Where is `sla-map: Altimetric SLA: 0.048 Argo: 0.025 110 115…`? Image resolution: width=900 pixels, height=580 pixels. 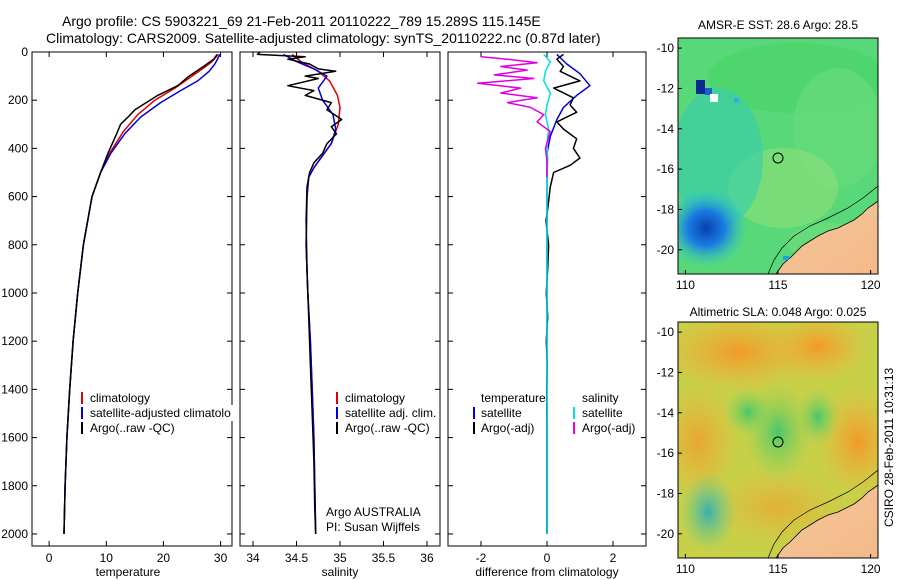
sla-map: Altimetric SLA: 0.048 Argo: 0.025 110 115… is located at coordinates (769, 440).